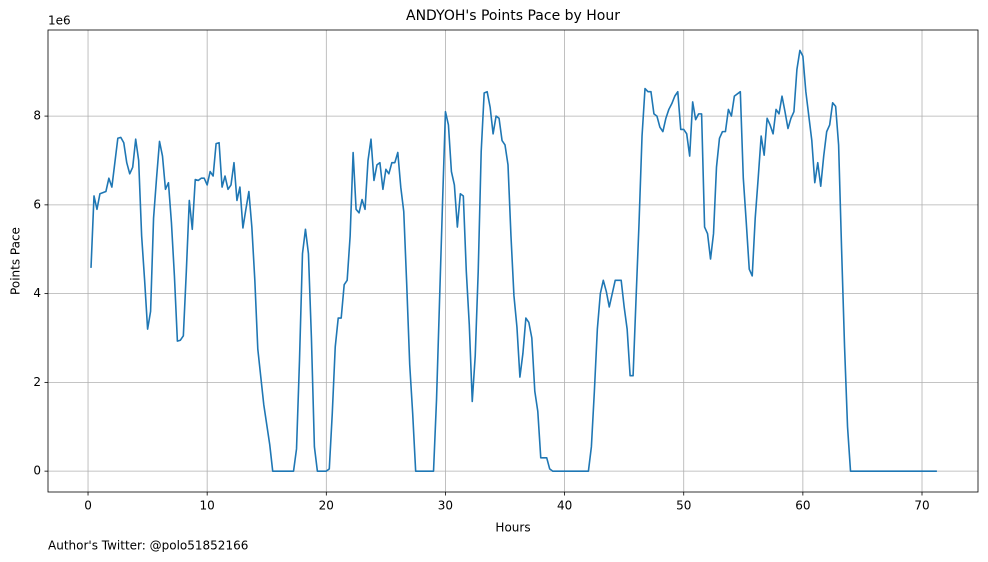 The height and width of the screenshot is (562, 988). I want to click on x-tick-label: 0, so click(88, 506).